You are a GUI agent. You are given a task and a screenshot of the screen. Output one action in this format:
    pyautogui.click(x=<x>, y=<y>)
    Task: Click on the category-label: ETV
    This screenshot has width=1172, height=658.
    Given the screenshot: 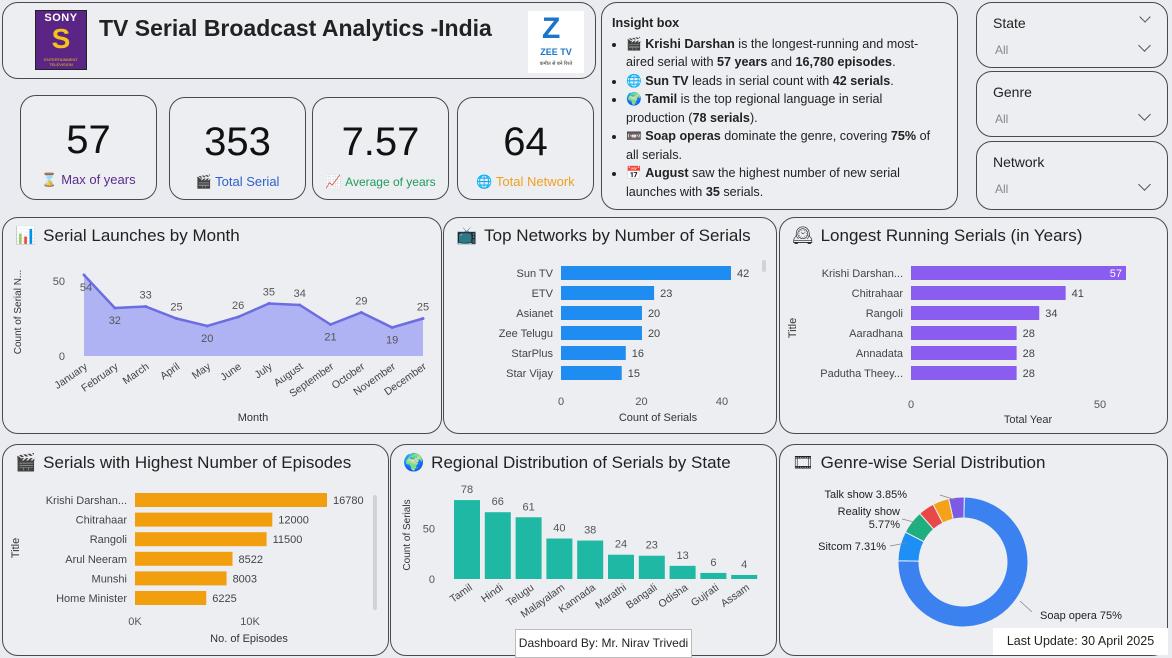 What is the action you would take?
    pyautogui.click(x=543, y=294)
    